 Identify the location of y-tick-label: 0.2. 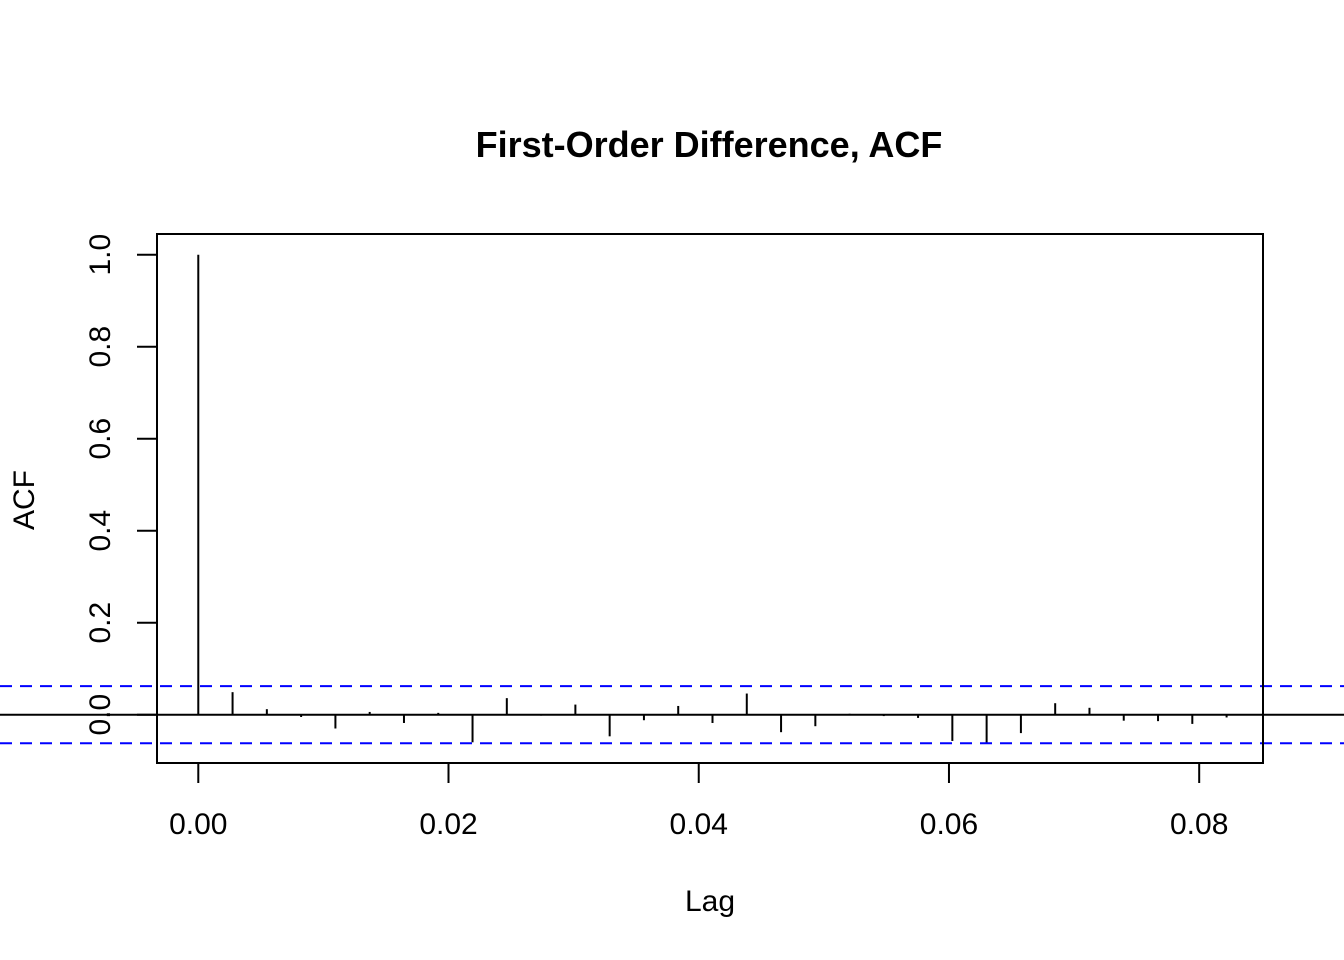
(100, 623).